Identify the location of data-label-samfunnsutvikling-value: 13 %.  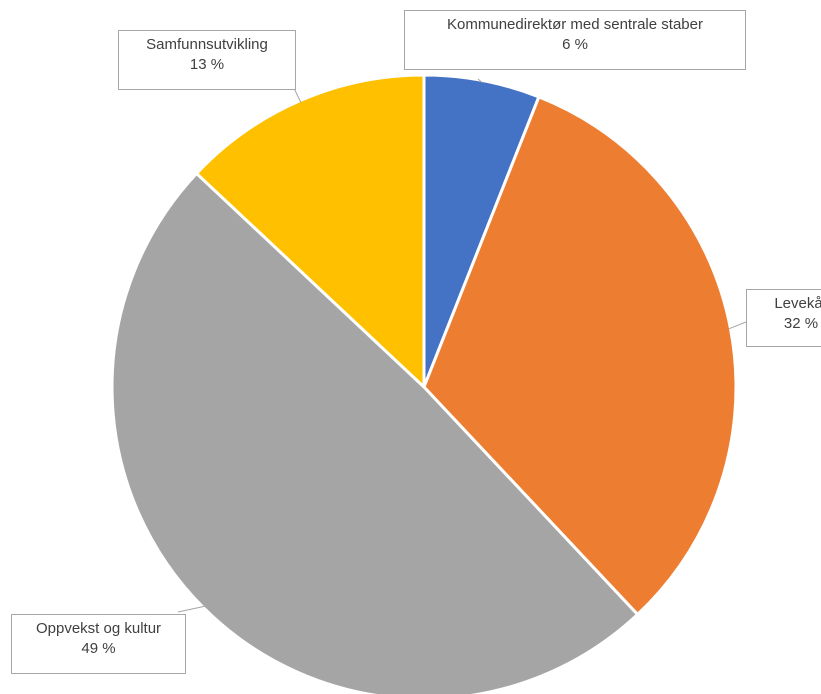
(207, 64).